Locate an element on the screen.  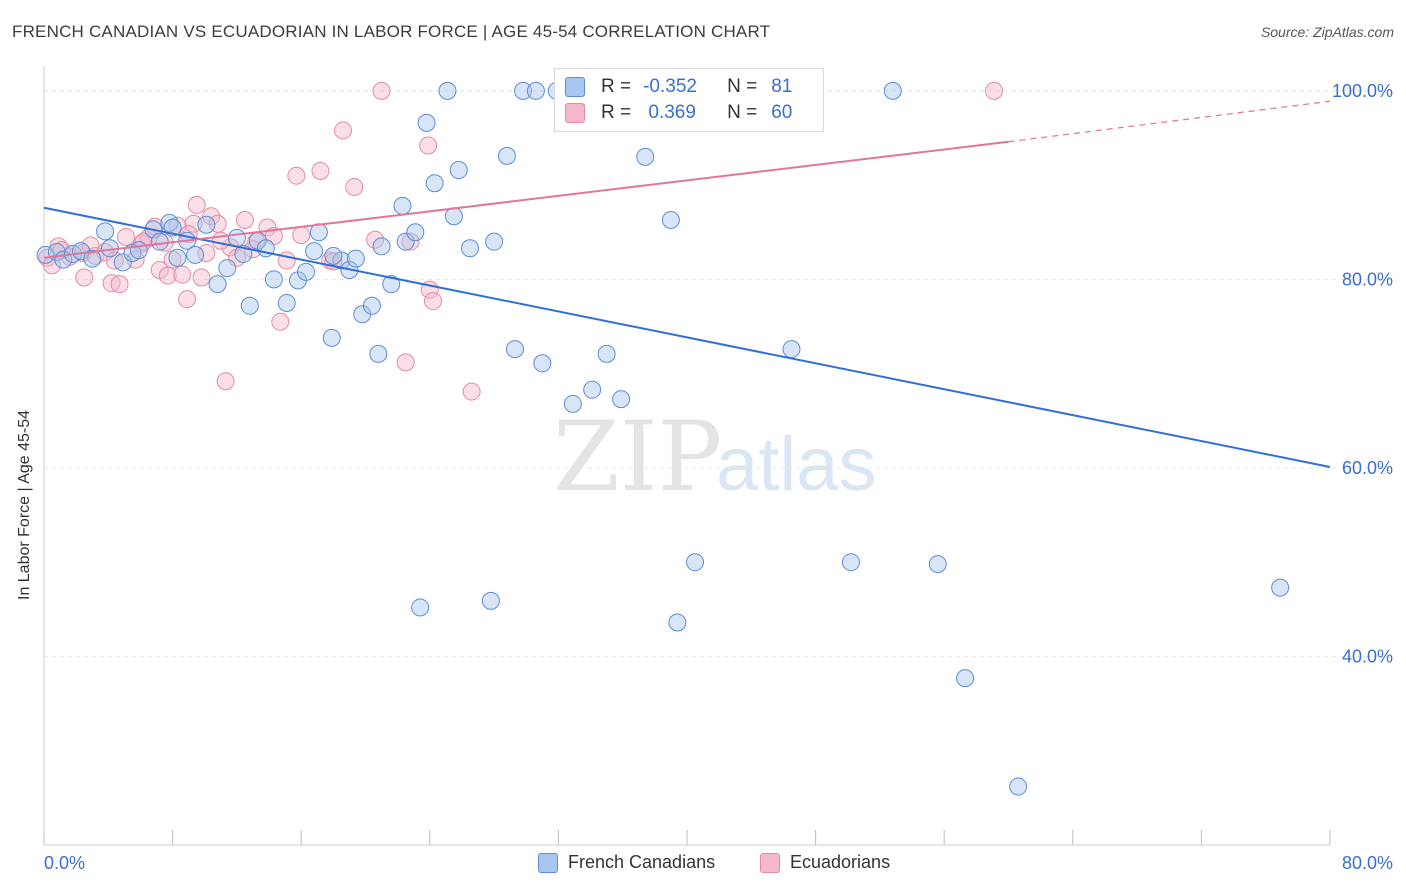
stats-row-ecuadorians: R = 0.369 N = 60 is located at coordinates (678, 113).